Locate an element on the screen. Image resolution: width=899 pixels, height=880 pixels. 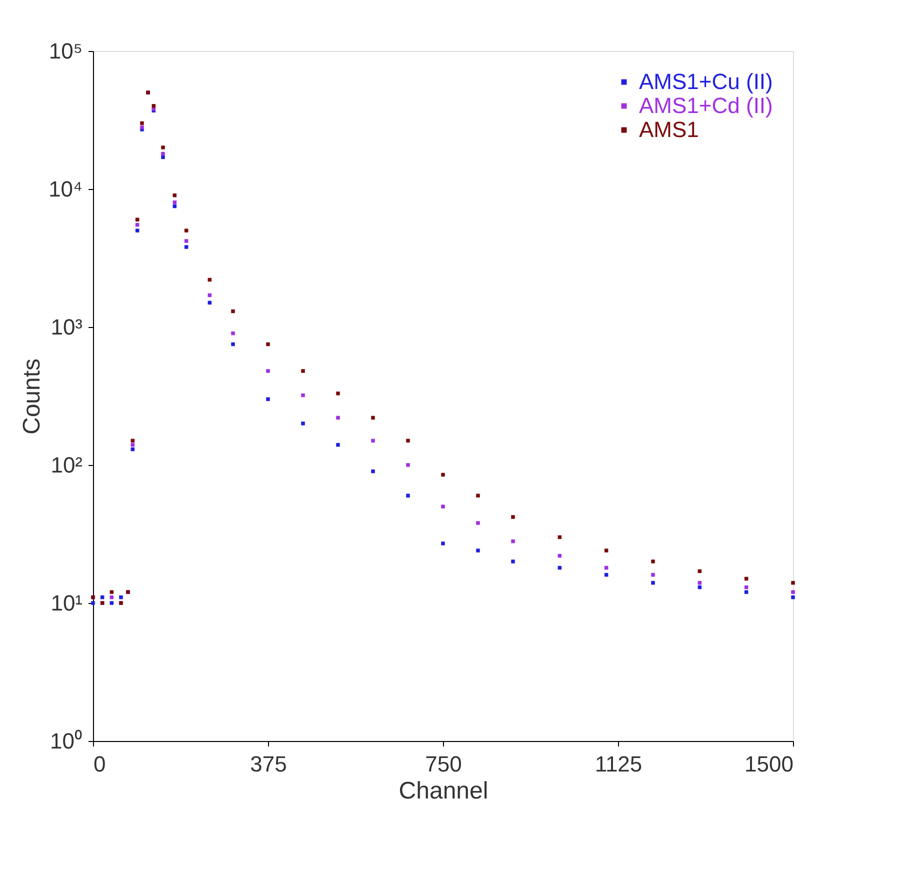
y-tick-label: 10² is located at coordinates (66, 465).